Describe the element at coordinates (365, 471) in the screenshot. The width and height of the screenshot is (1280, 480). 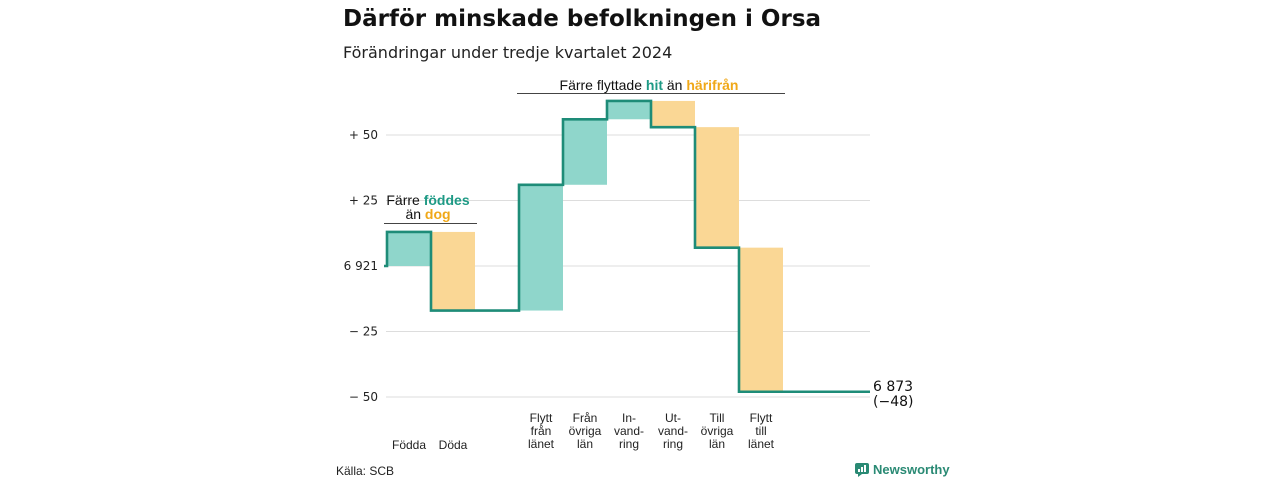
I see `source-note: Källa: SCB` at that location.